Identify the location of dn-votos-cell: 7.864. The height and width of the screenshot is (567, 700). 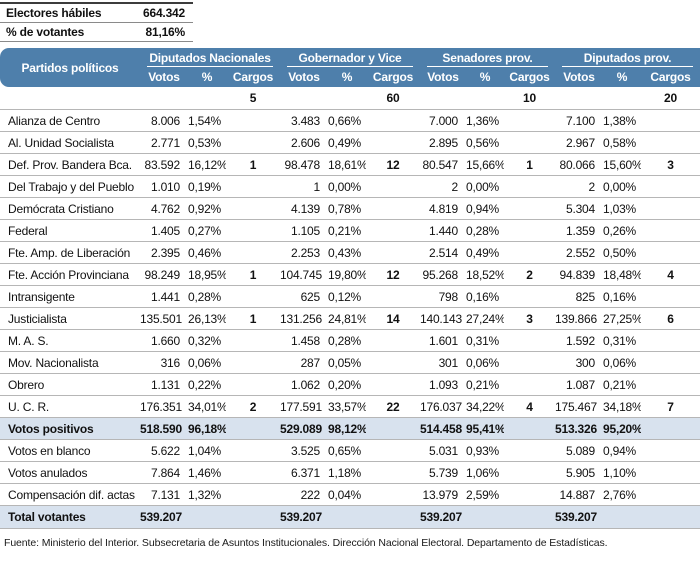
(164, 473).